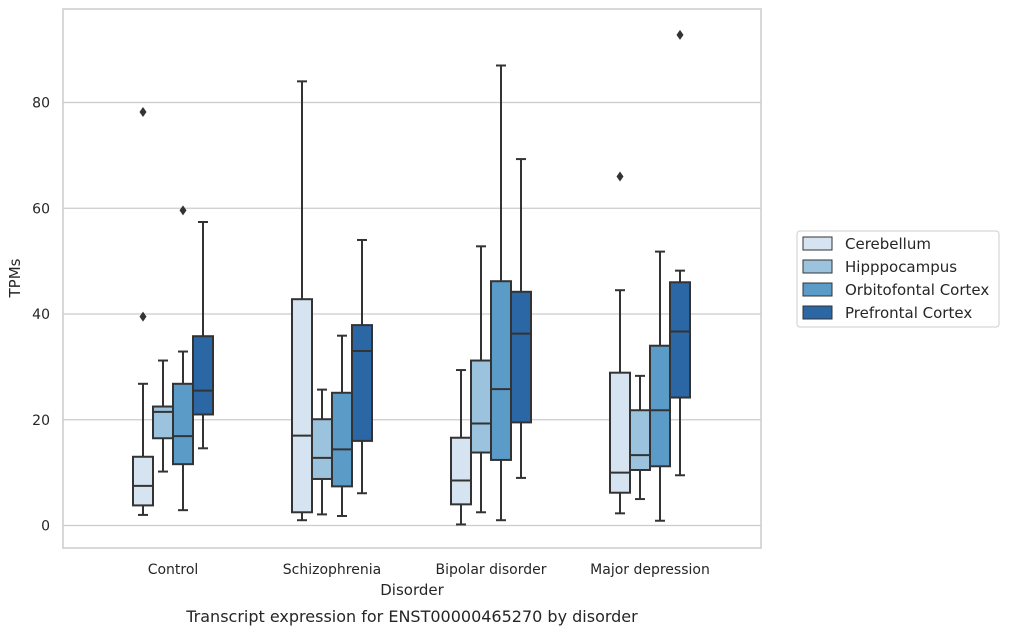 Image resolution: width=1009 pixels, height=634 pixels. Describe the element at coordinates (490, 570) in the screenshot. I see `x-tick-label: Bipolar disorder` at that location.